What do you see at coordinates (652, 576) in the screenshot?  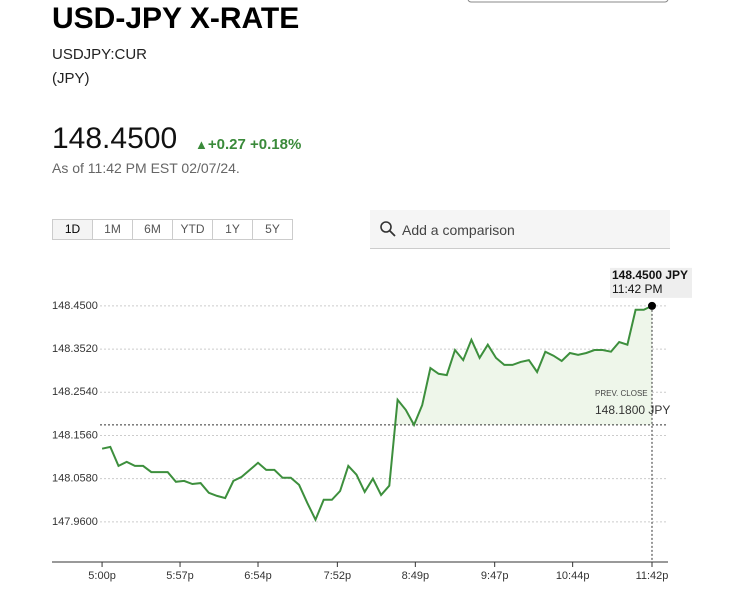 I see `x-tick-label: 11:42p` at bounding box center [652, 576].